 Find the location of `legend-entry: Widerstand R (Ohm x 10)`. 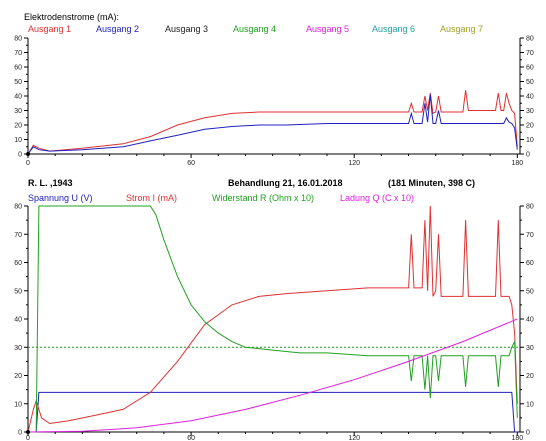

legend-entry: Widerstand R (Ohm x 10) is located at coordinates (263, 198).